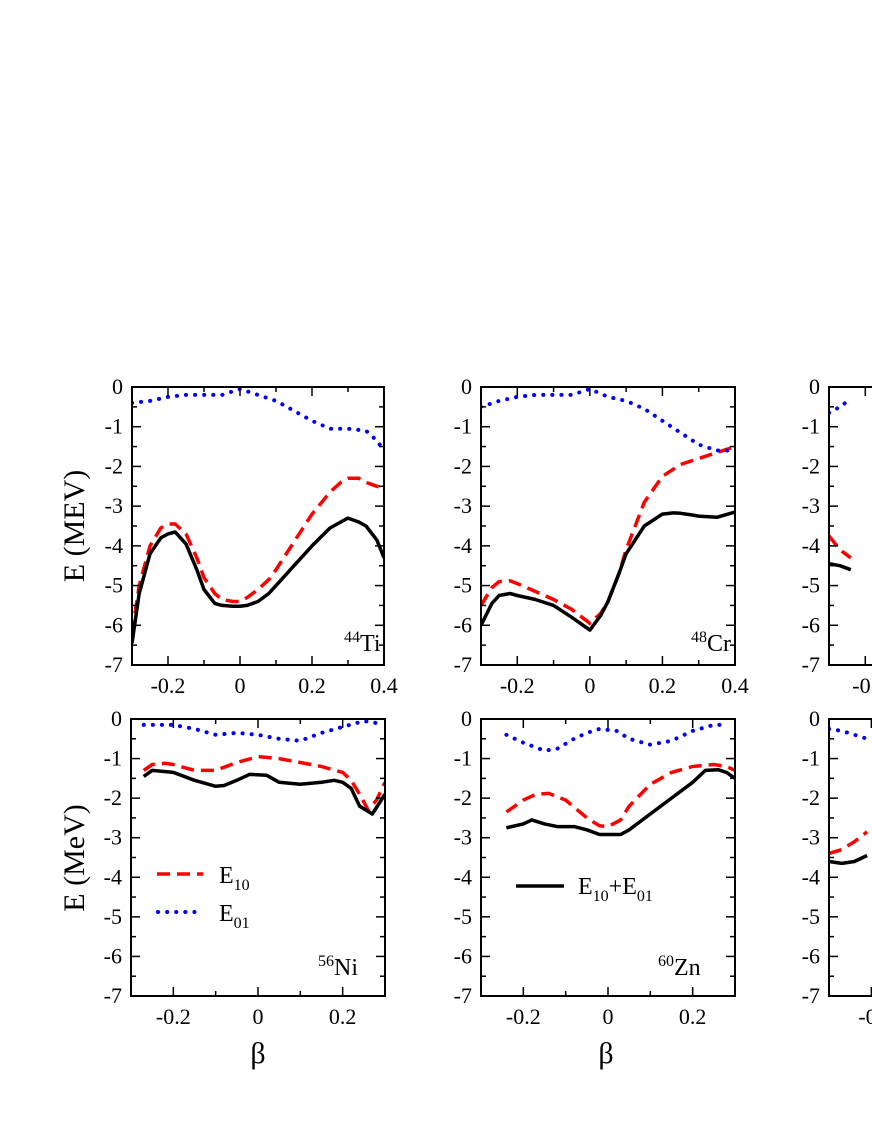 The height and width of the screenshot is (1128, 872). I want to click on panel-cut-top-right: 0 -1 -2 -3 -4 -5 -6 -7 -0., so click(837, 536).